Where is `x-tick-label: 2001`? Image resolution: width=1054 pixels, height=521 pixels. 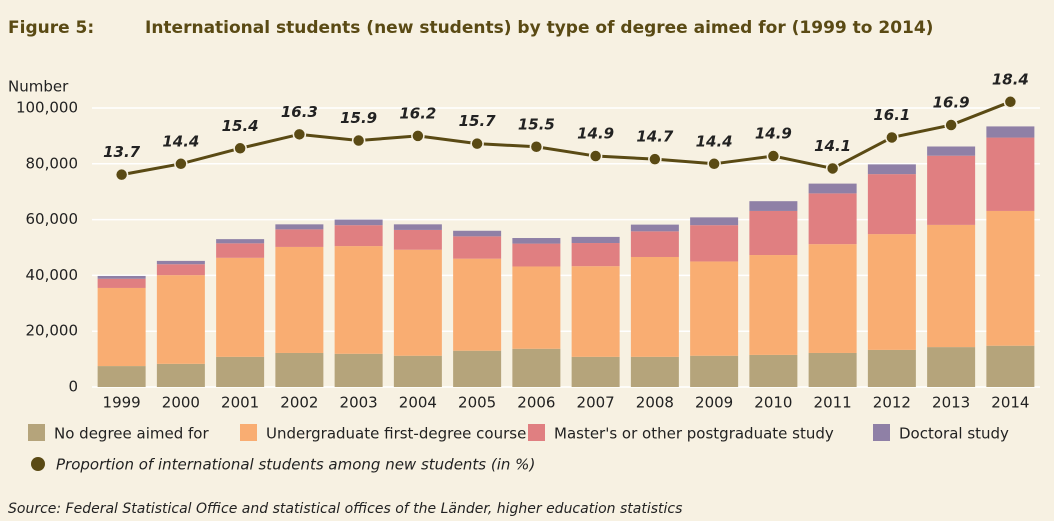 x-tick-label: 2001 is located at coordinates (240, 403).